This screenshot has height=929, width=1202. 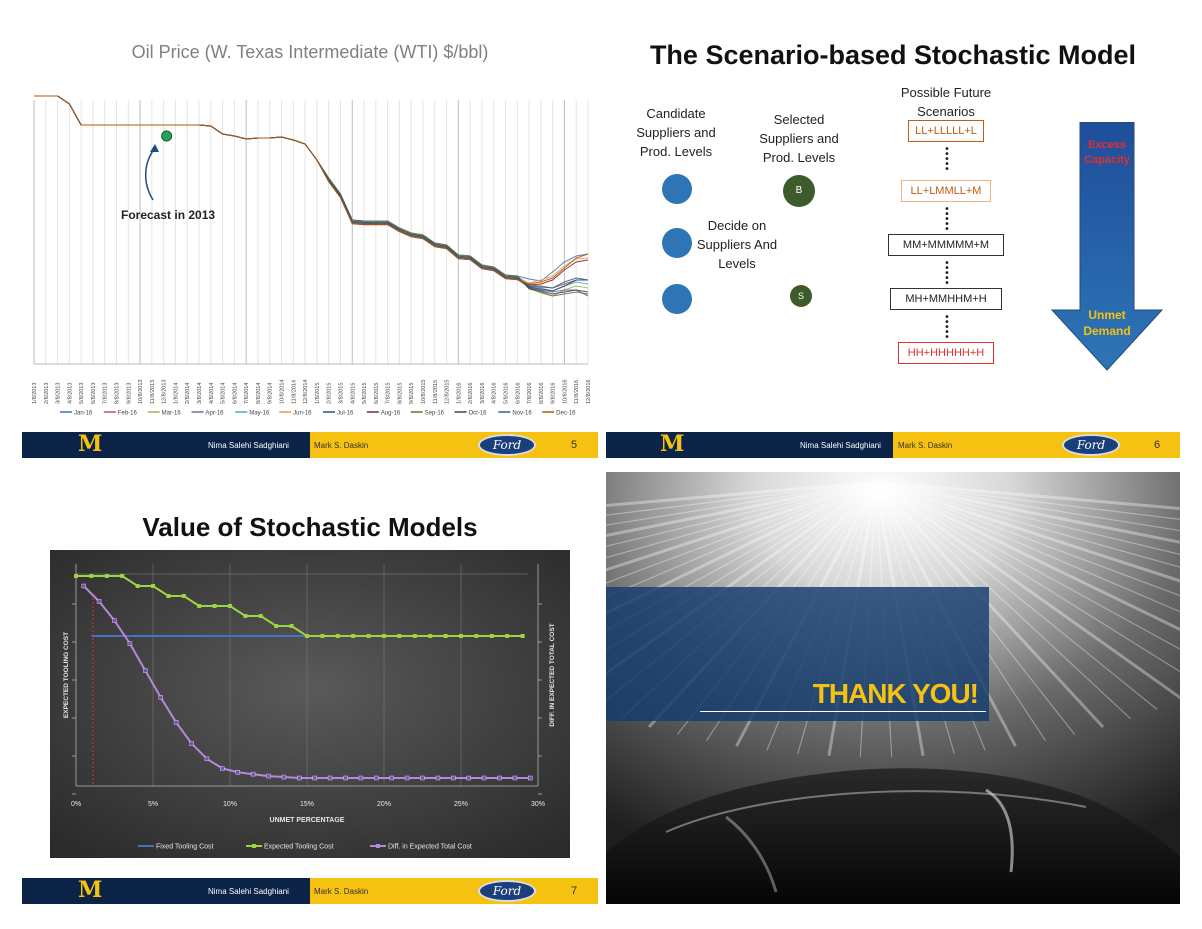 What do you see at coordinates (283, 392) in the screenshot?
I see `x-tick-label: 10/8/2014` at bounding box center [283, 392].